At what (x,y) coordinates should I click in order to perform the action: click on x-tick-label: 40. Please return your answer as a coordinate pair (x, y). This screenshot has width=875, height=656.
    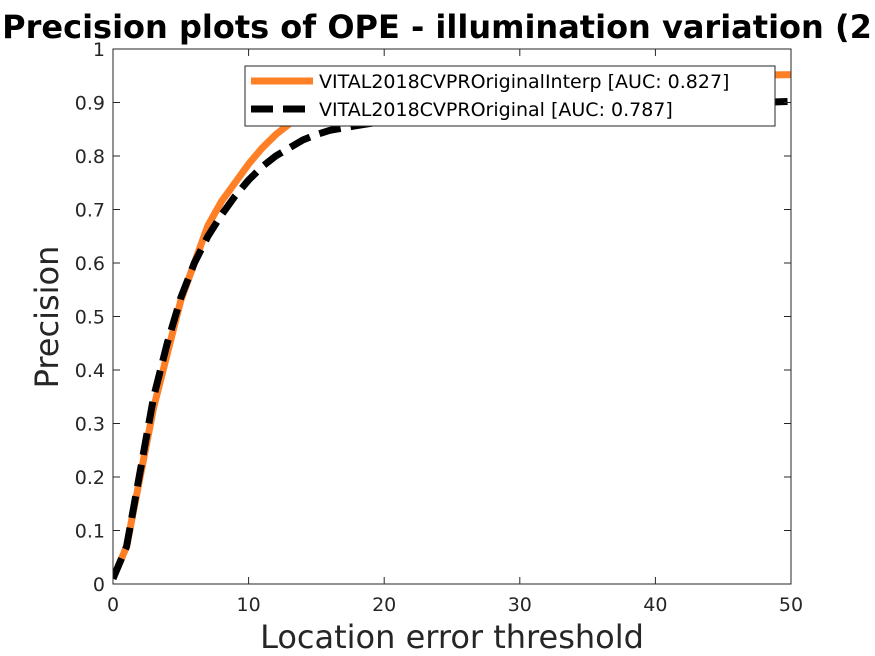
    Looking at the image, I should click on (655, 605).